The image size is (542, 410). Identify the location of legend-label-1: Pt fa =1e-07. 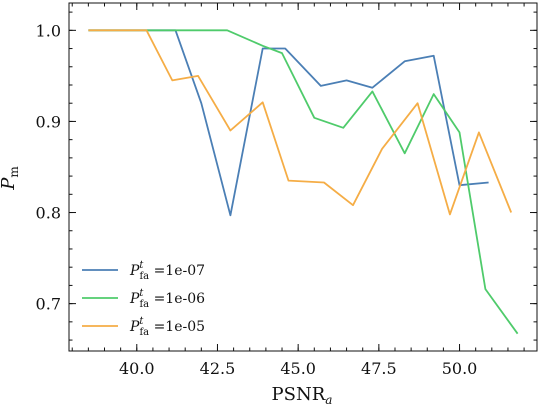
(167, 271).